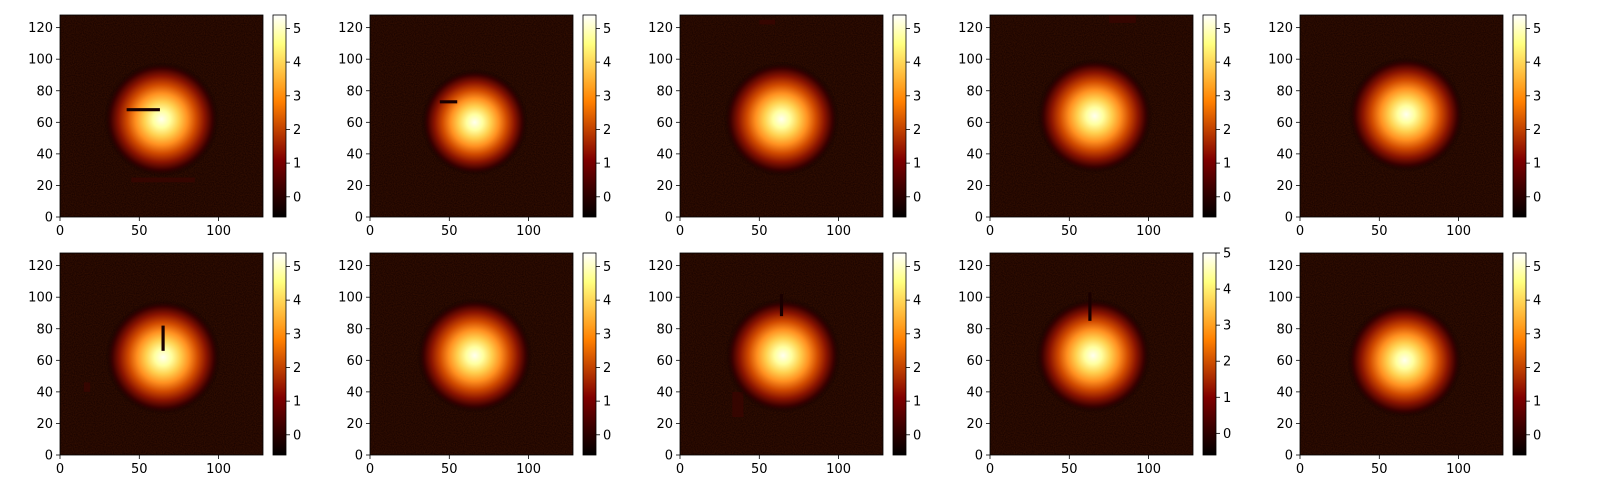 The width and height of the screenshot is (1600, 504). What do you see at coordinates (781, 119) in the screenshot?
I see `heatmap-blob` at bounding box center [781, 119].